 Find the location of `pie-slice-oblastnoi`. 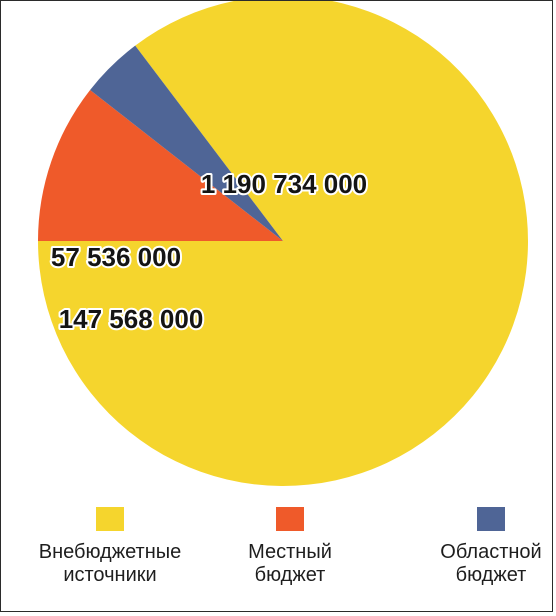

pie-slice-oblastnoi is located at coordinates (186, 143).